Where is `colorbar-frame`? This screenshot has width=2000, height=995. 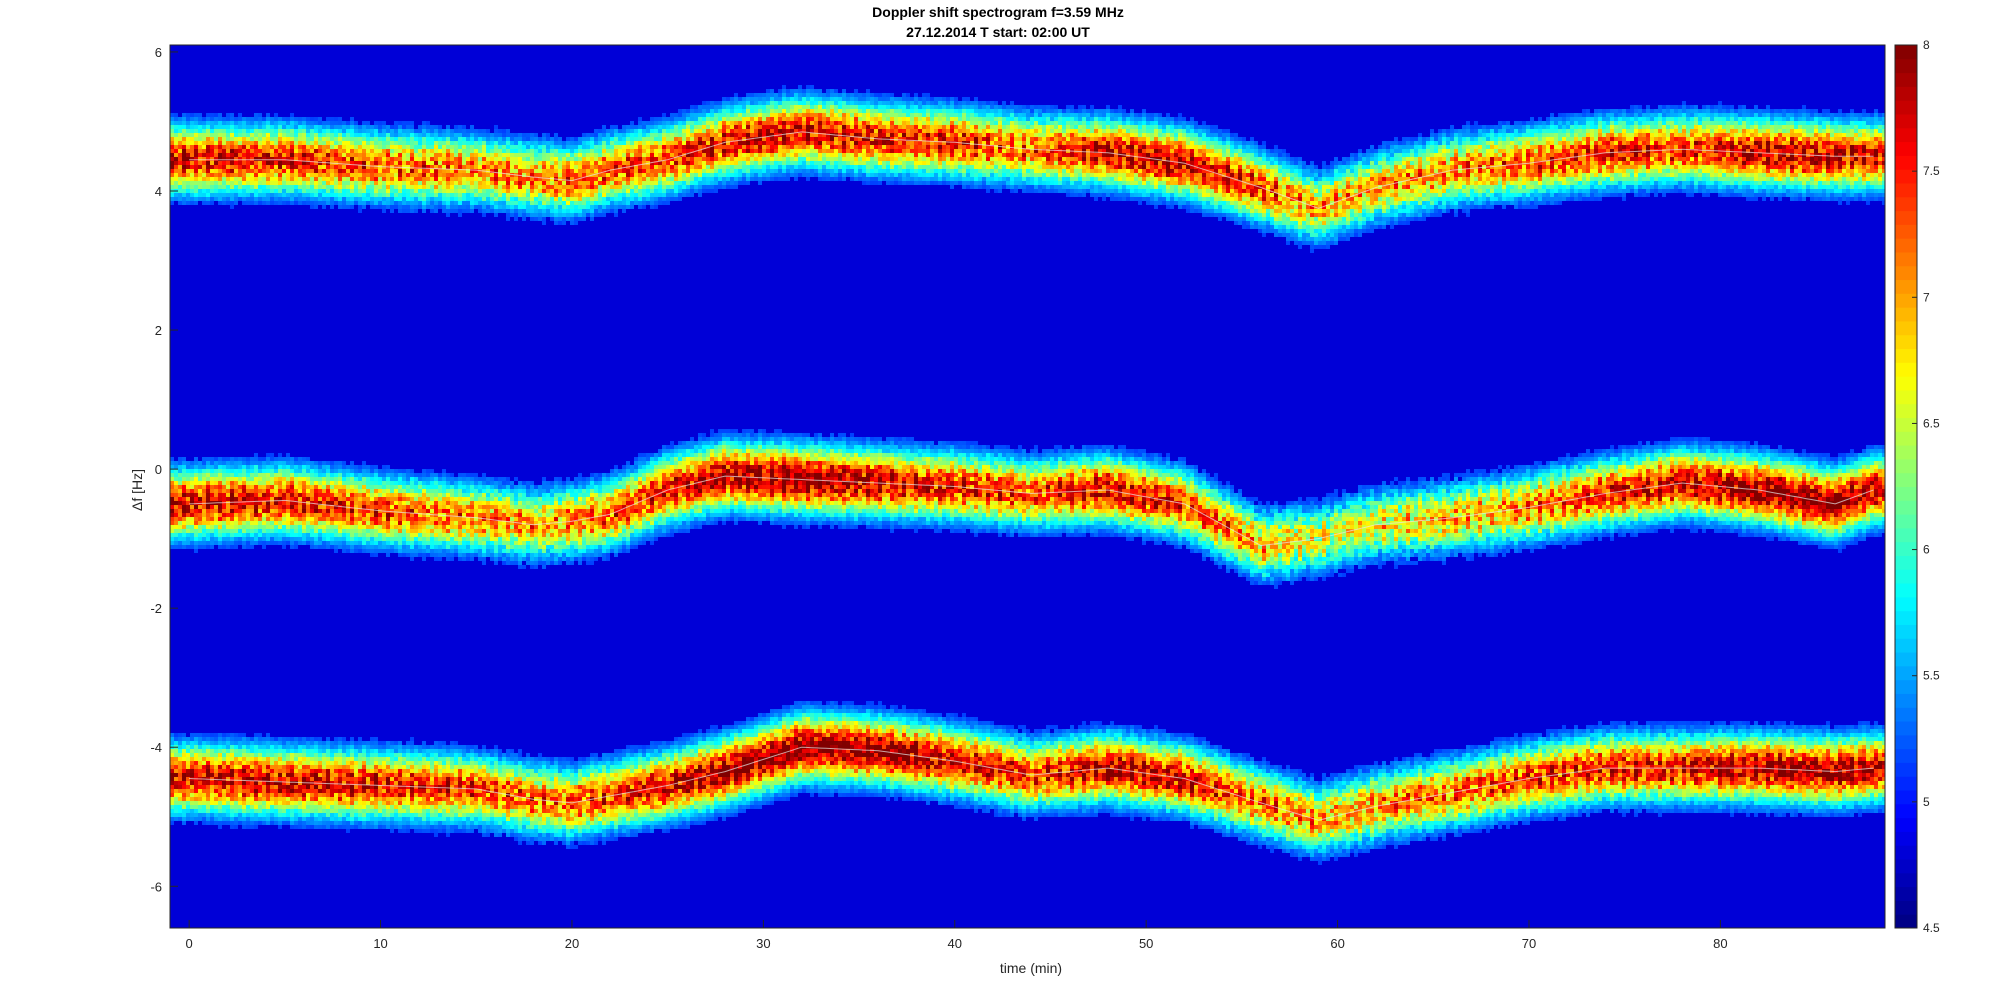 colorbar-frame is located at coordinates (1906, 486).